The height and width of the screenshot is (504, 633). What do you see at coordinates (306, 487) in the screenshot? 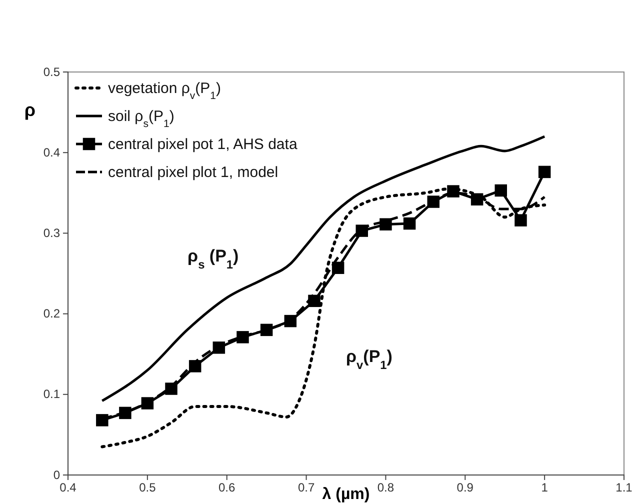
I see `x-tick-label: 0.7` at bounding box center [306, 487].